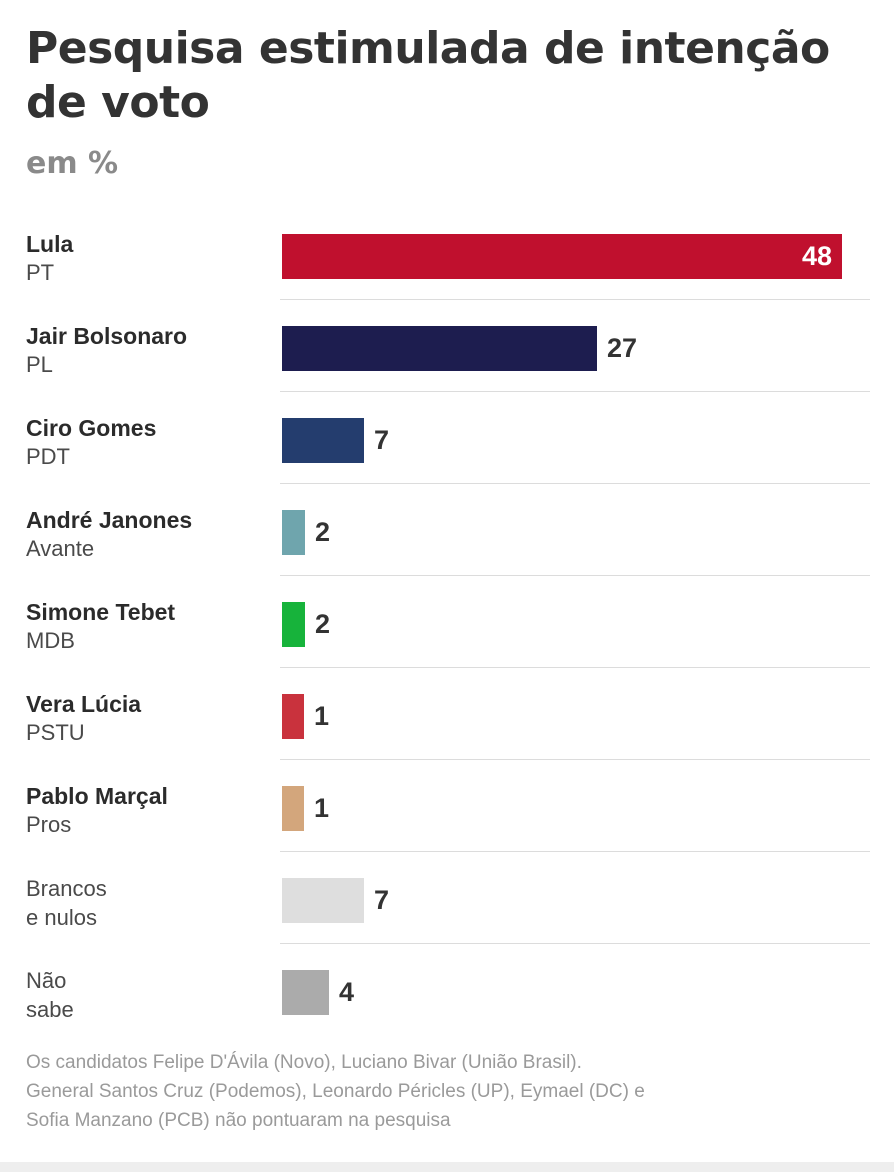 Image resolution: width=894 pixels, height=1172 pixels. I want to click on category-label: Brancos e nulos, so click(126, 903).